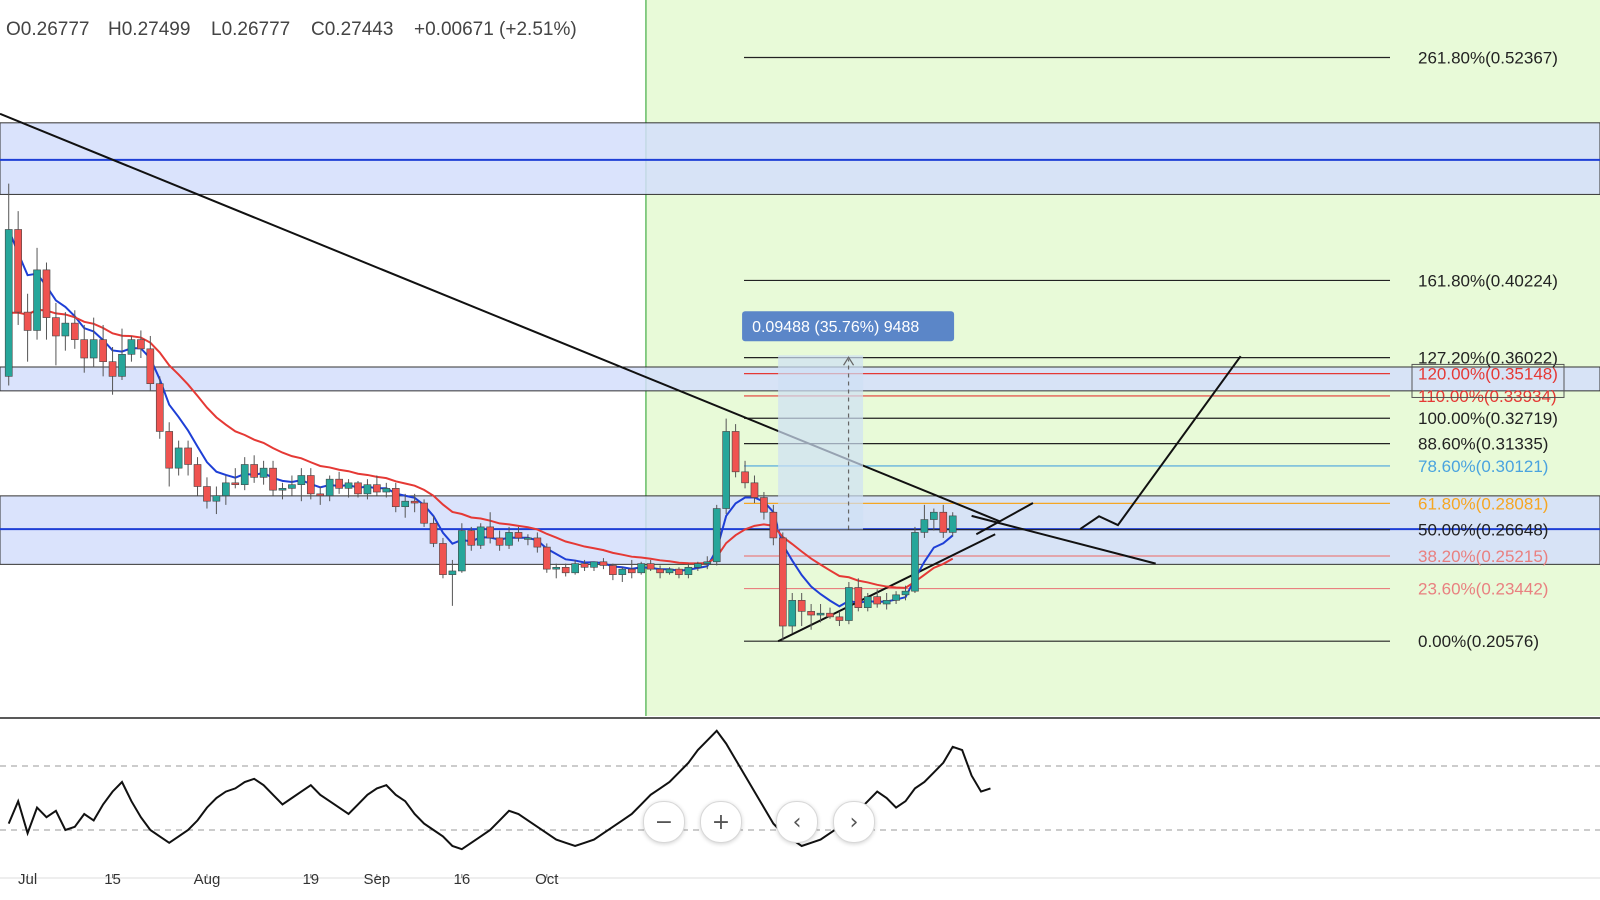 Image resolution: width=1600 pixels, height=900 pixels. What do you see at coordinates (1160, 442) in the screenshot?
I see `projected-path` at bounding box center [1160, 442].